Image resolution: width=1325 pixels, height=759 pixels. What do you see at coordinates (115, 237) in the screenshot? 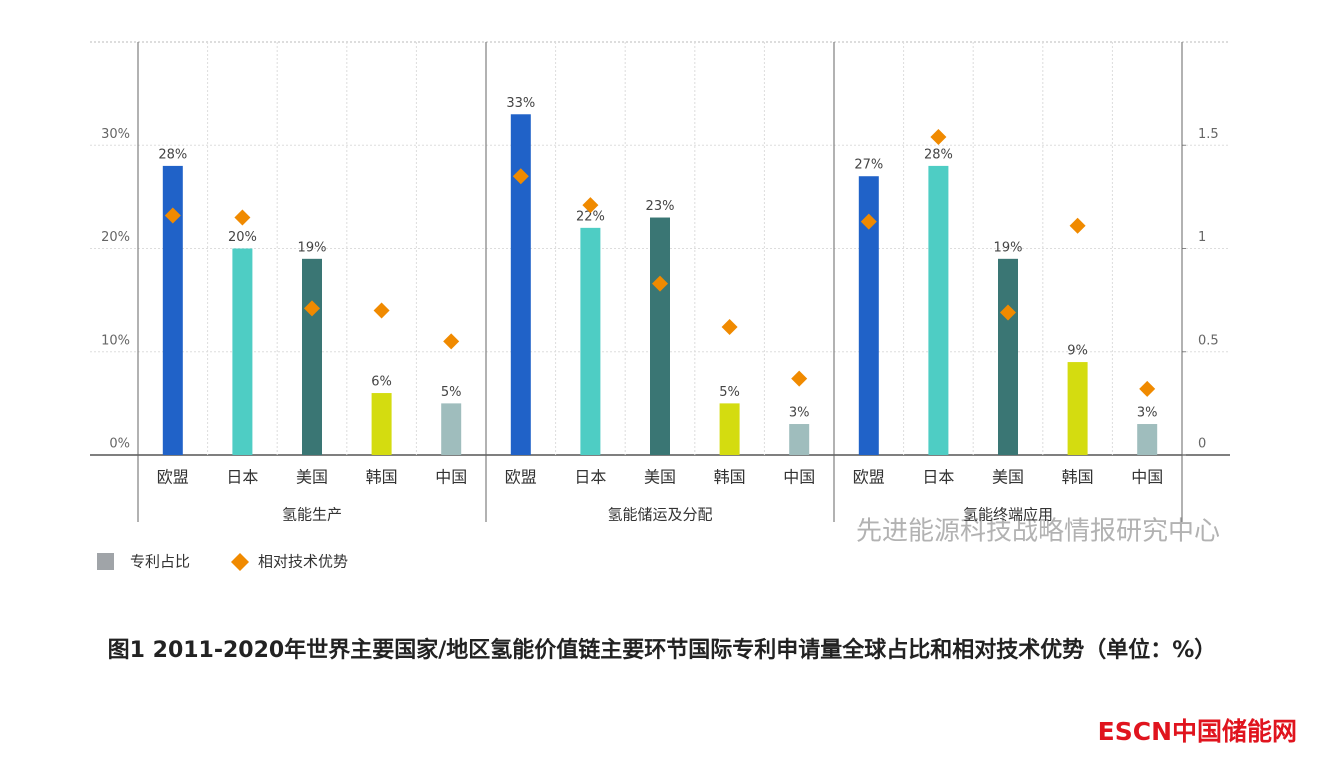
I see `y-tick-label: 20%` at bounding box center [115, 237].